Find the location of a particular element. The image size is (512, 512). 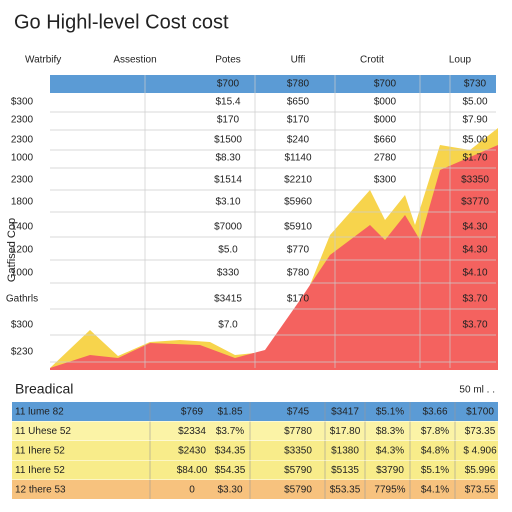

title: Go Highl-level Cost cost is located at coordinates (121, 22).